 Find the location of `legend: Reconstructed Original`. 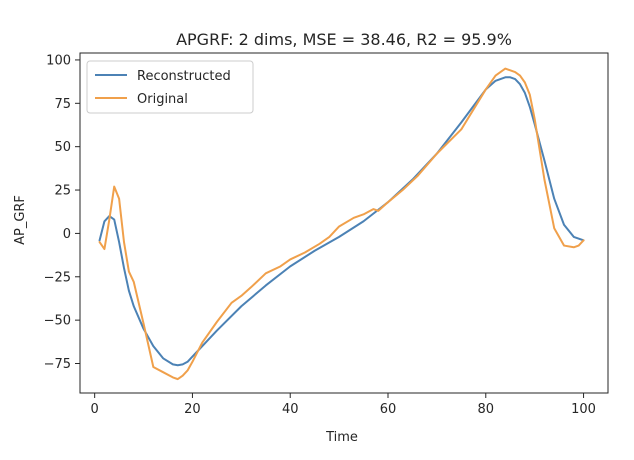

legend: Reconstructed Original is located at coordinates (170, 87).